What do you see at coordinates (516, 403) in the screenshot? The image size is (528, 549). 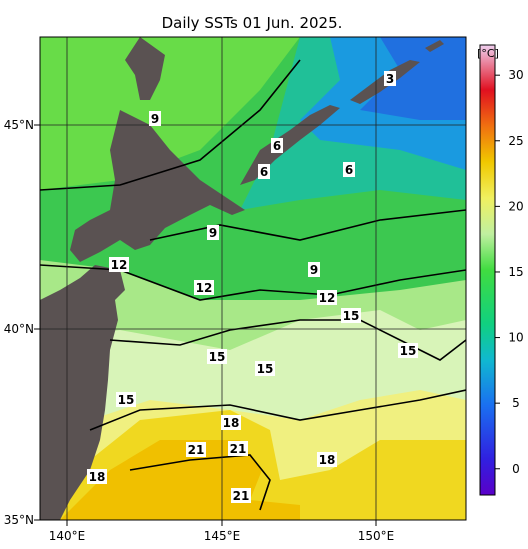 I see `colorbar-tick-label: 5` at bounding box center [516, 403].